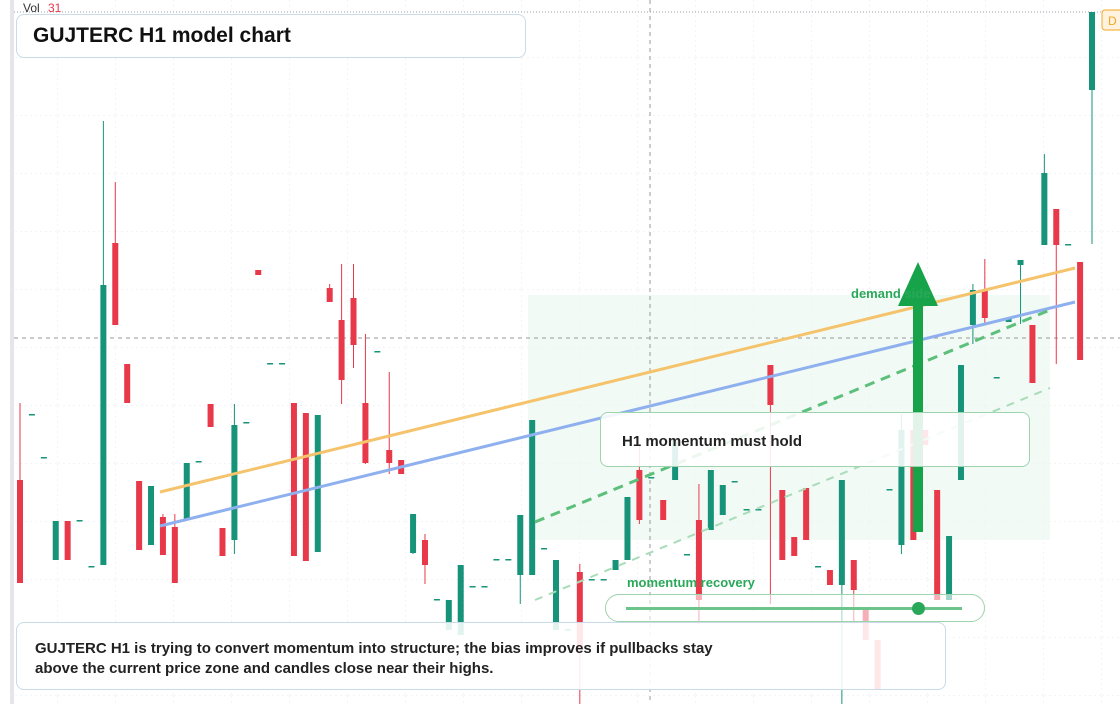 The height and width of the screenshot is (704, 1120). Describe the element at coordinates (31, 8) in the screenshot. I see `vol-label: Vol` at that location.